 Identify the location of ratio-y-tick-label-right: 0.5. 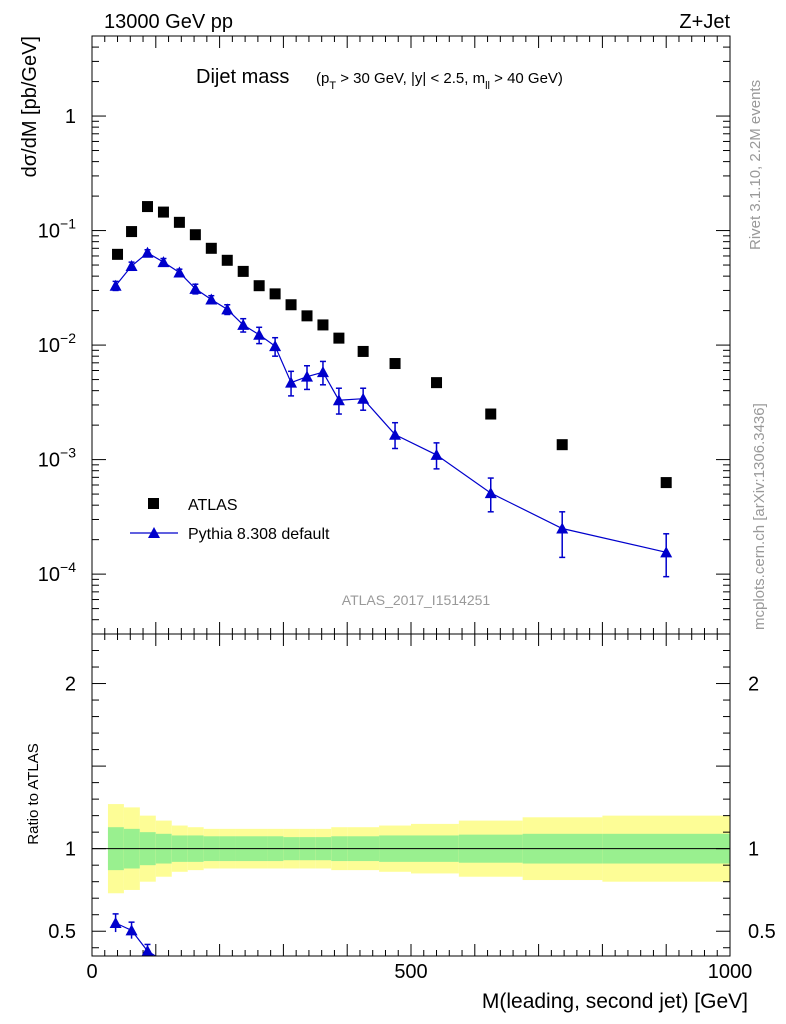
(762, 932).